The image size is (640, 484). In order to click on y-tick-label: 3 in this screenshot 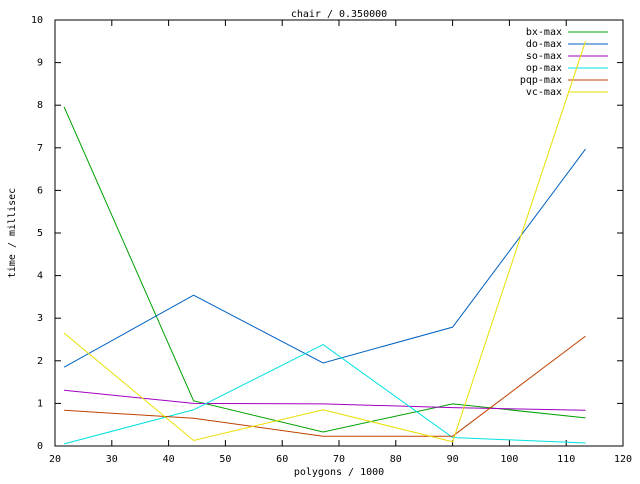, I will do `click(40, 318)`.